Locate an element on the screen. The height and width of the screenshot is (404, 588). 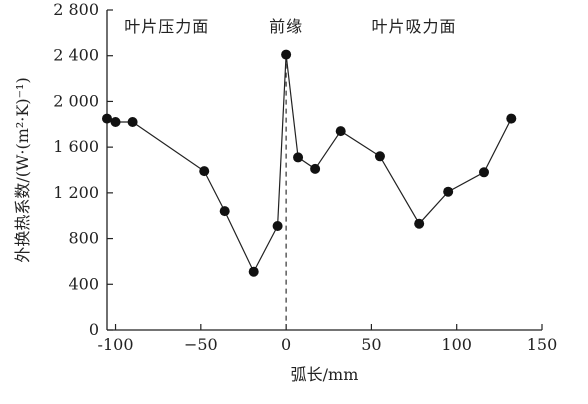
y-tick-label: 0 is located at coordinates (94, 329).